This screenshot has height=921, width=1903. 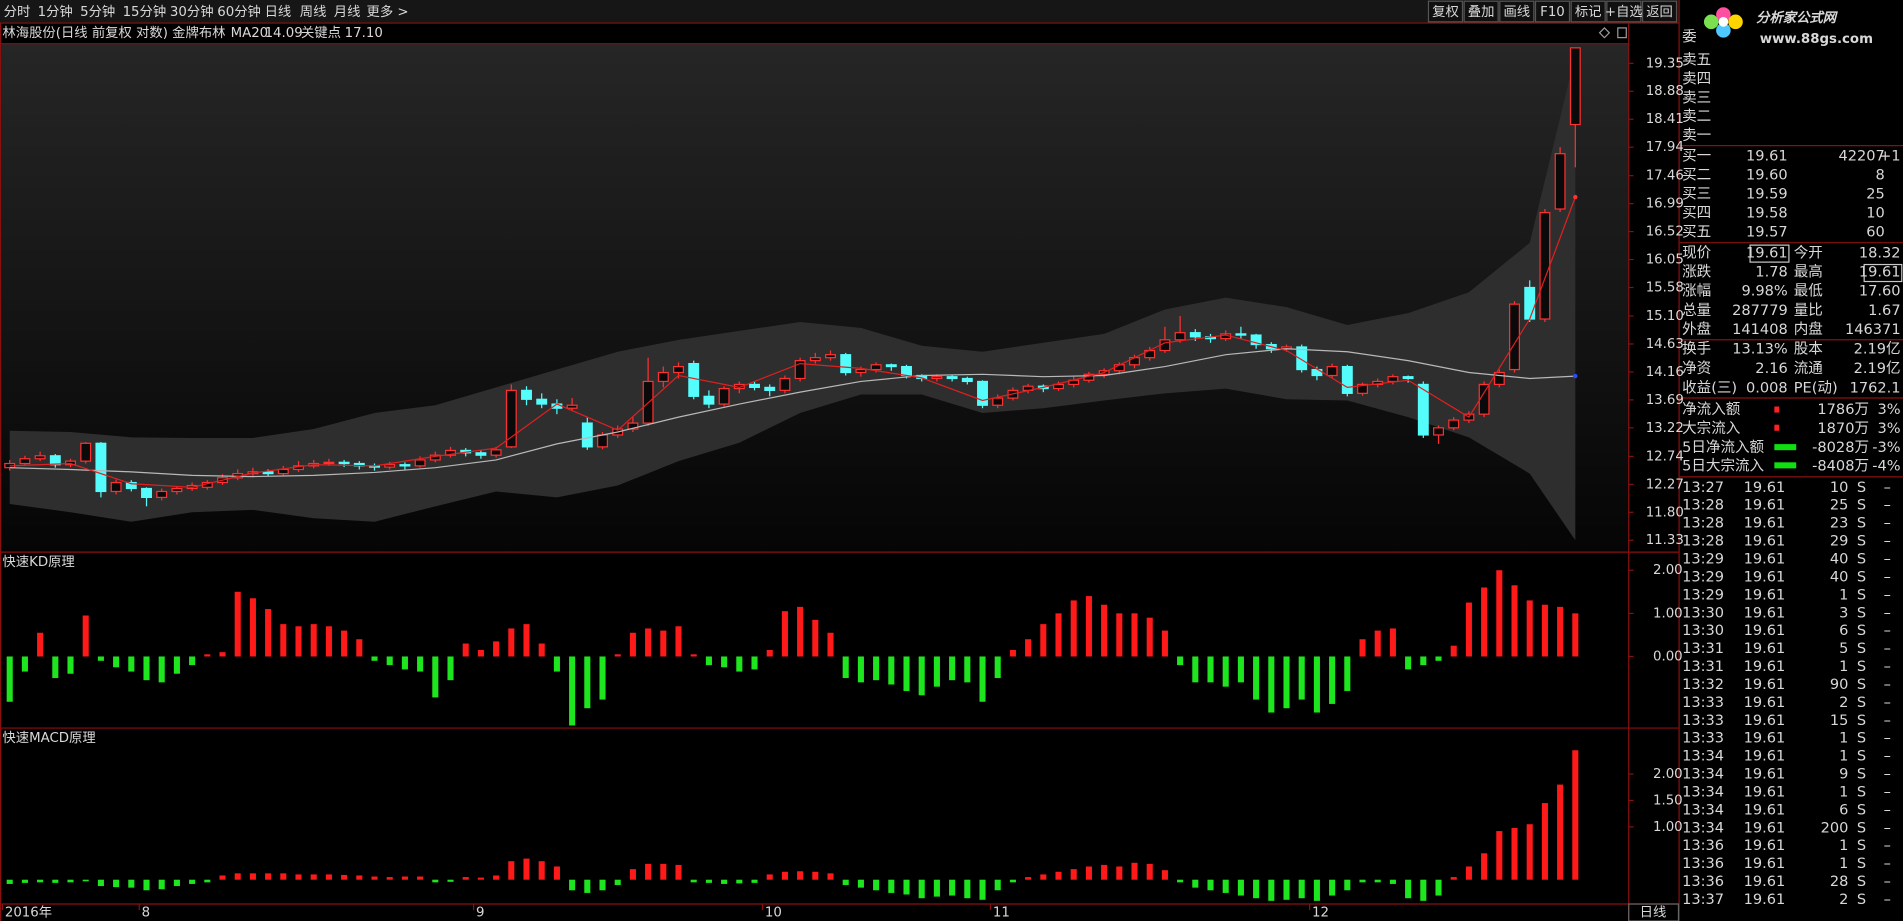 I want to click on y-tick-label: 0.00, so click(x=1668, y=656).